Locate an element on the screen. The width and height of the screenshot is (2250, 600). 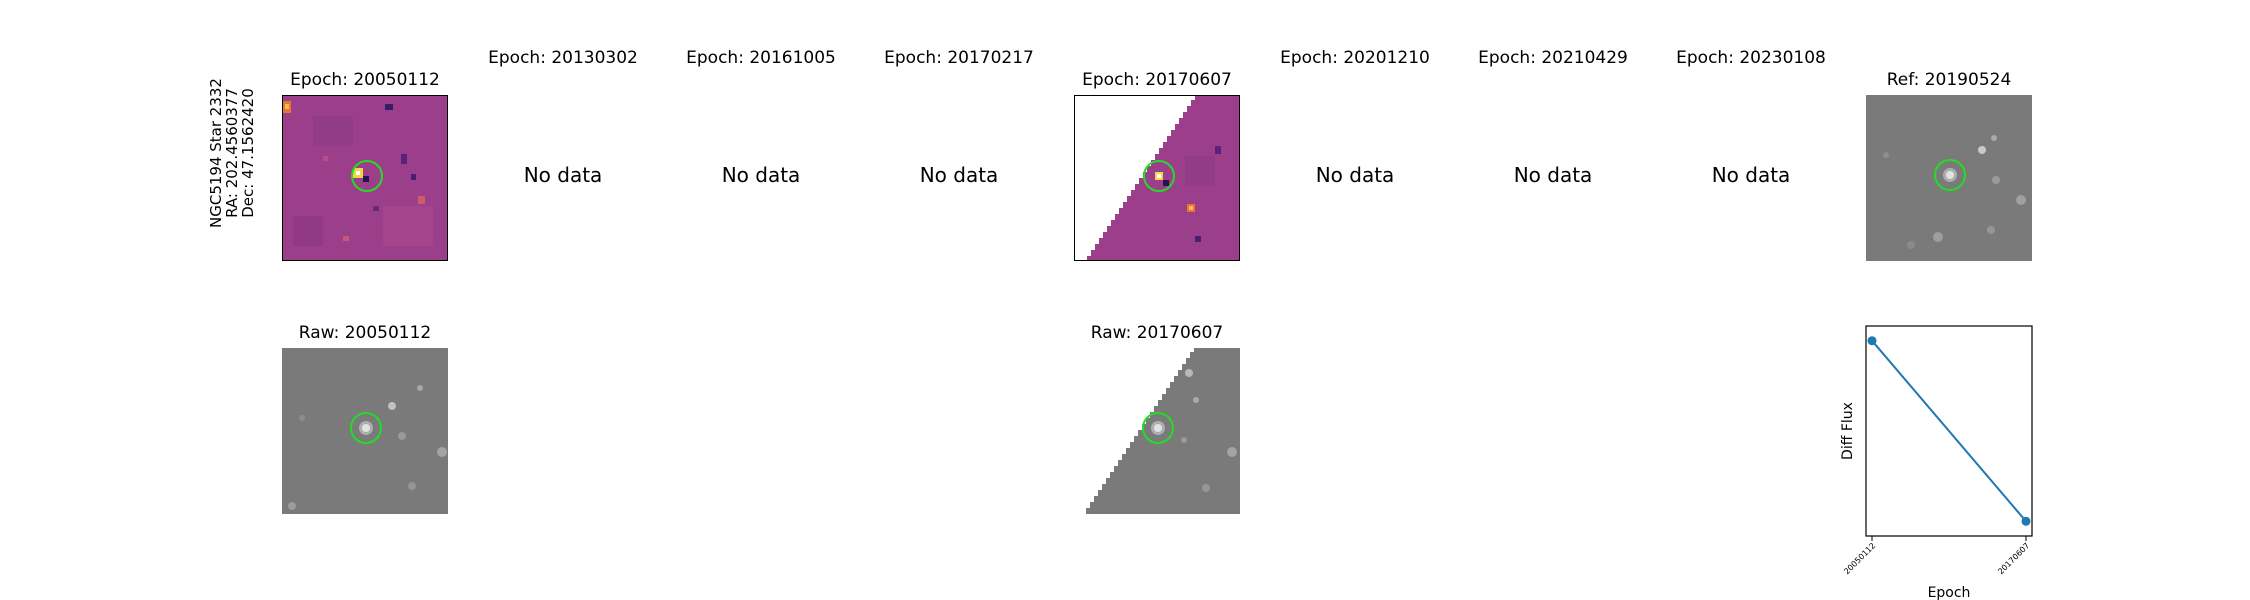
y-axis-label: Diff Flux is located at coordinates (1848, 431).